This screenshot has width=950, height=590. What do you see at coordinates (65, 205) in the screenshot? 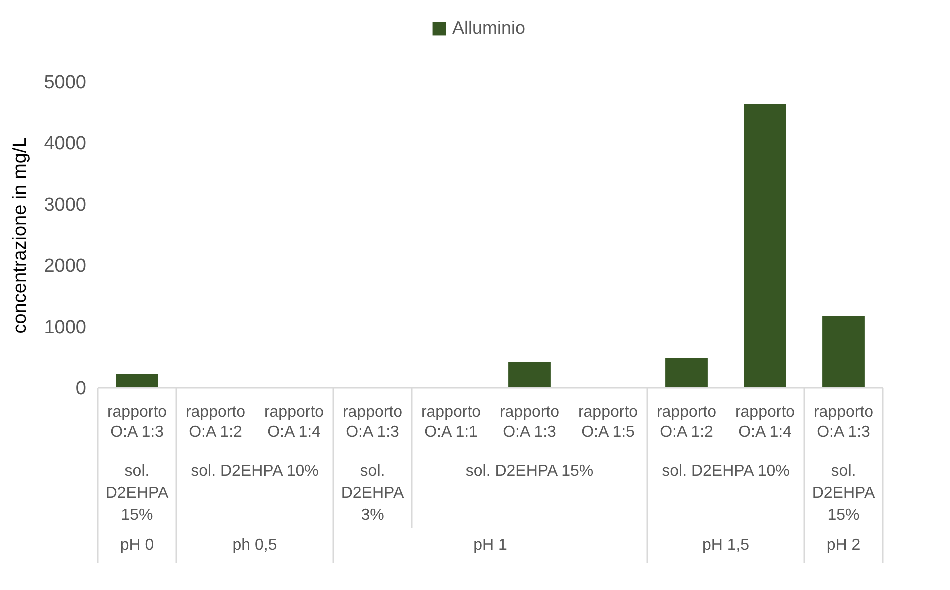
I see `y-tick-label: 3000` at bounding box center [65, 205].